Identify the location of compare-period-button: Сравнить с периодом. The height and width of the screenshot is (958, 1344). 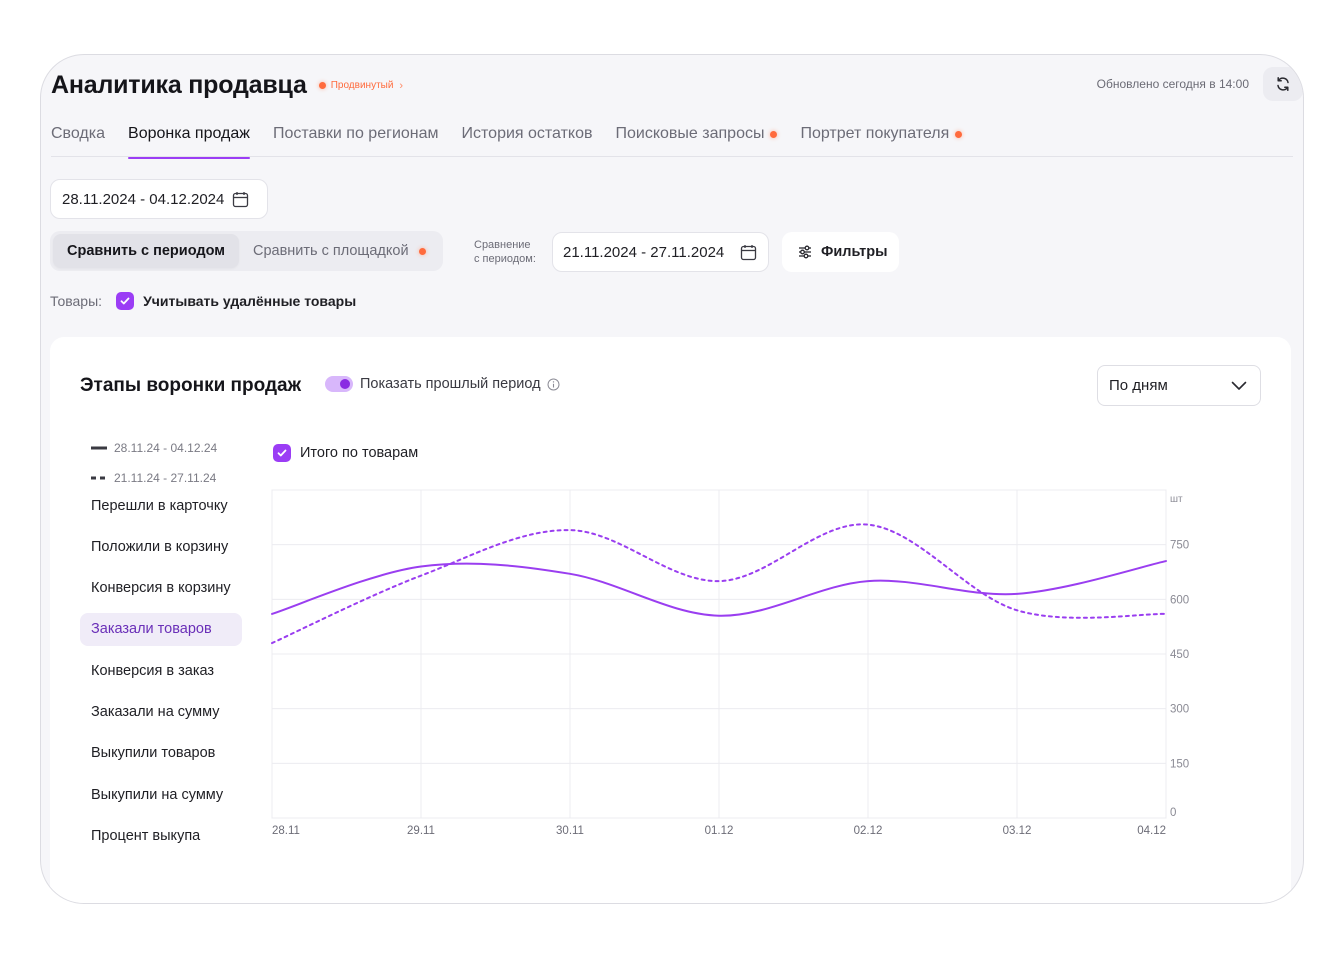
(146, 251).